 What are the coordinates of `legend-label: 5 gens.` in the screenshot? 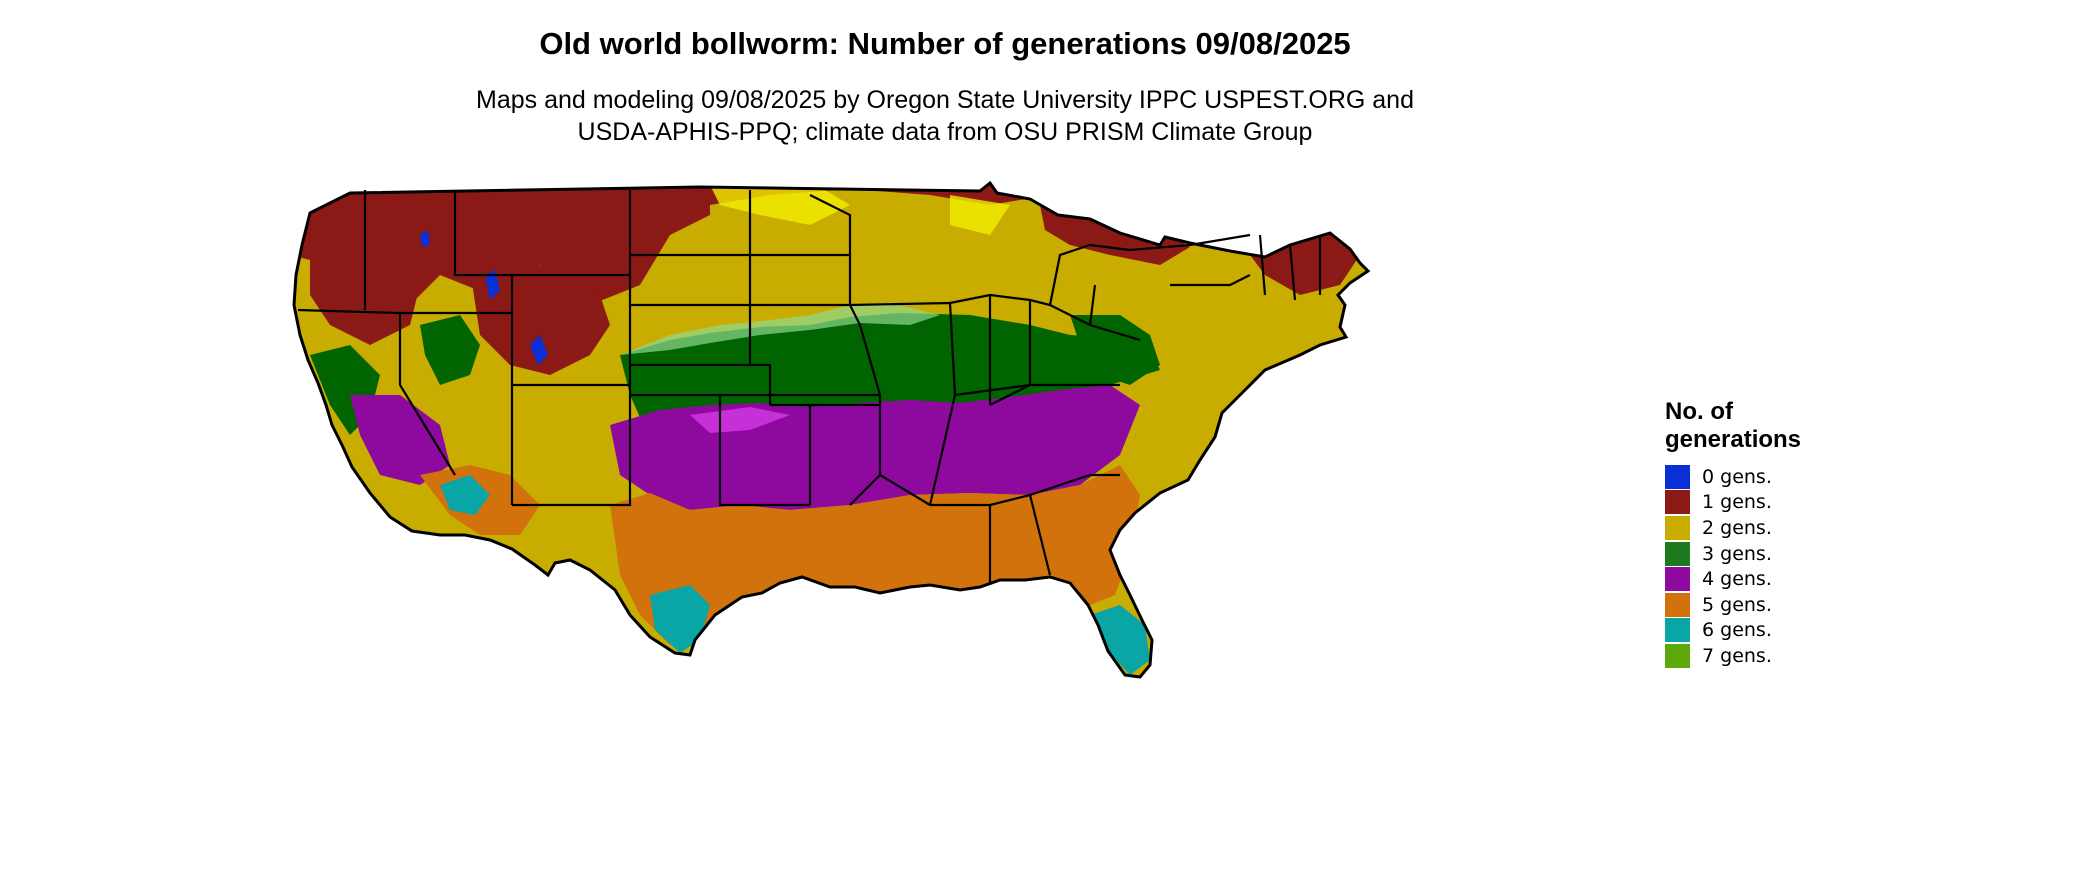 It's located at (1737, 604).